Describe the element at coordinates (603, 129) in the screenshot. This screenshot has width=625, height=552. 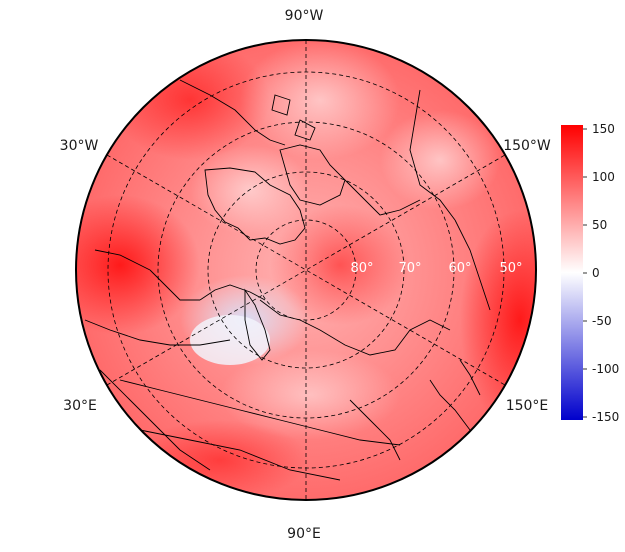
I see `colorbar-tick-150: 150` at that location.